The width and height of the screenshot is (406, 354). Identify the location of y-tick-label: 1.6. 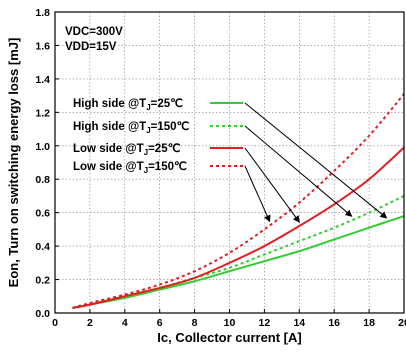
(42, 46).